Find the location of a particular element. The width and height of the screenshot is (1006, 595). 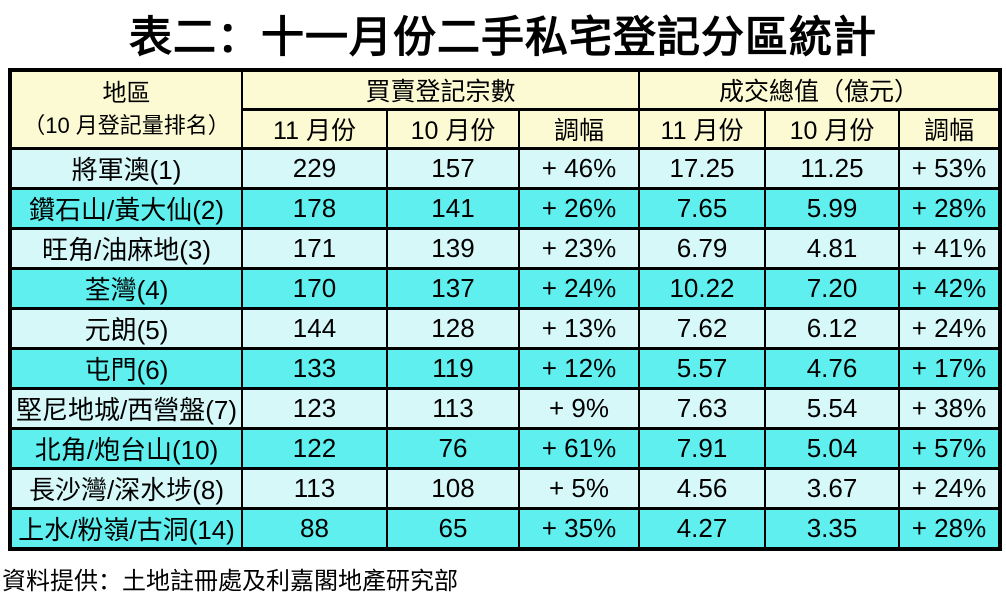

cell-district: 荃灣(4) is located at coordinates (126, 288).